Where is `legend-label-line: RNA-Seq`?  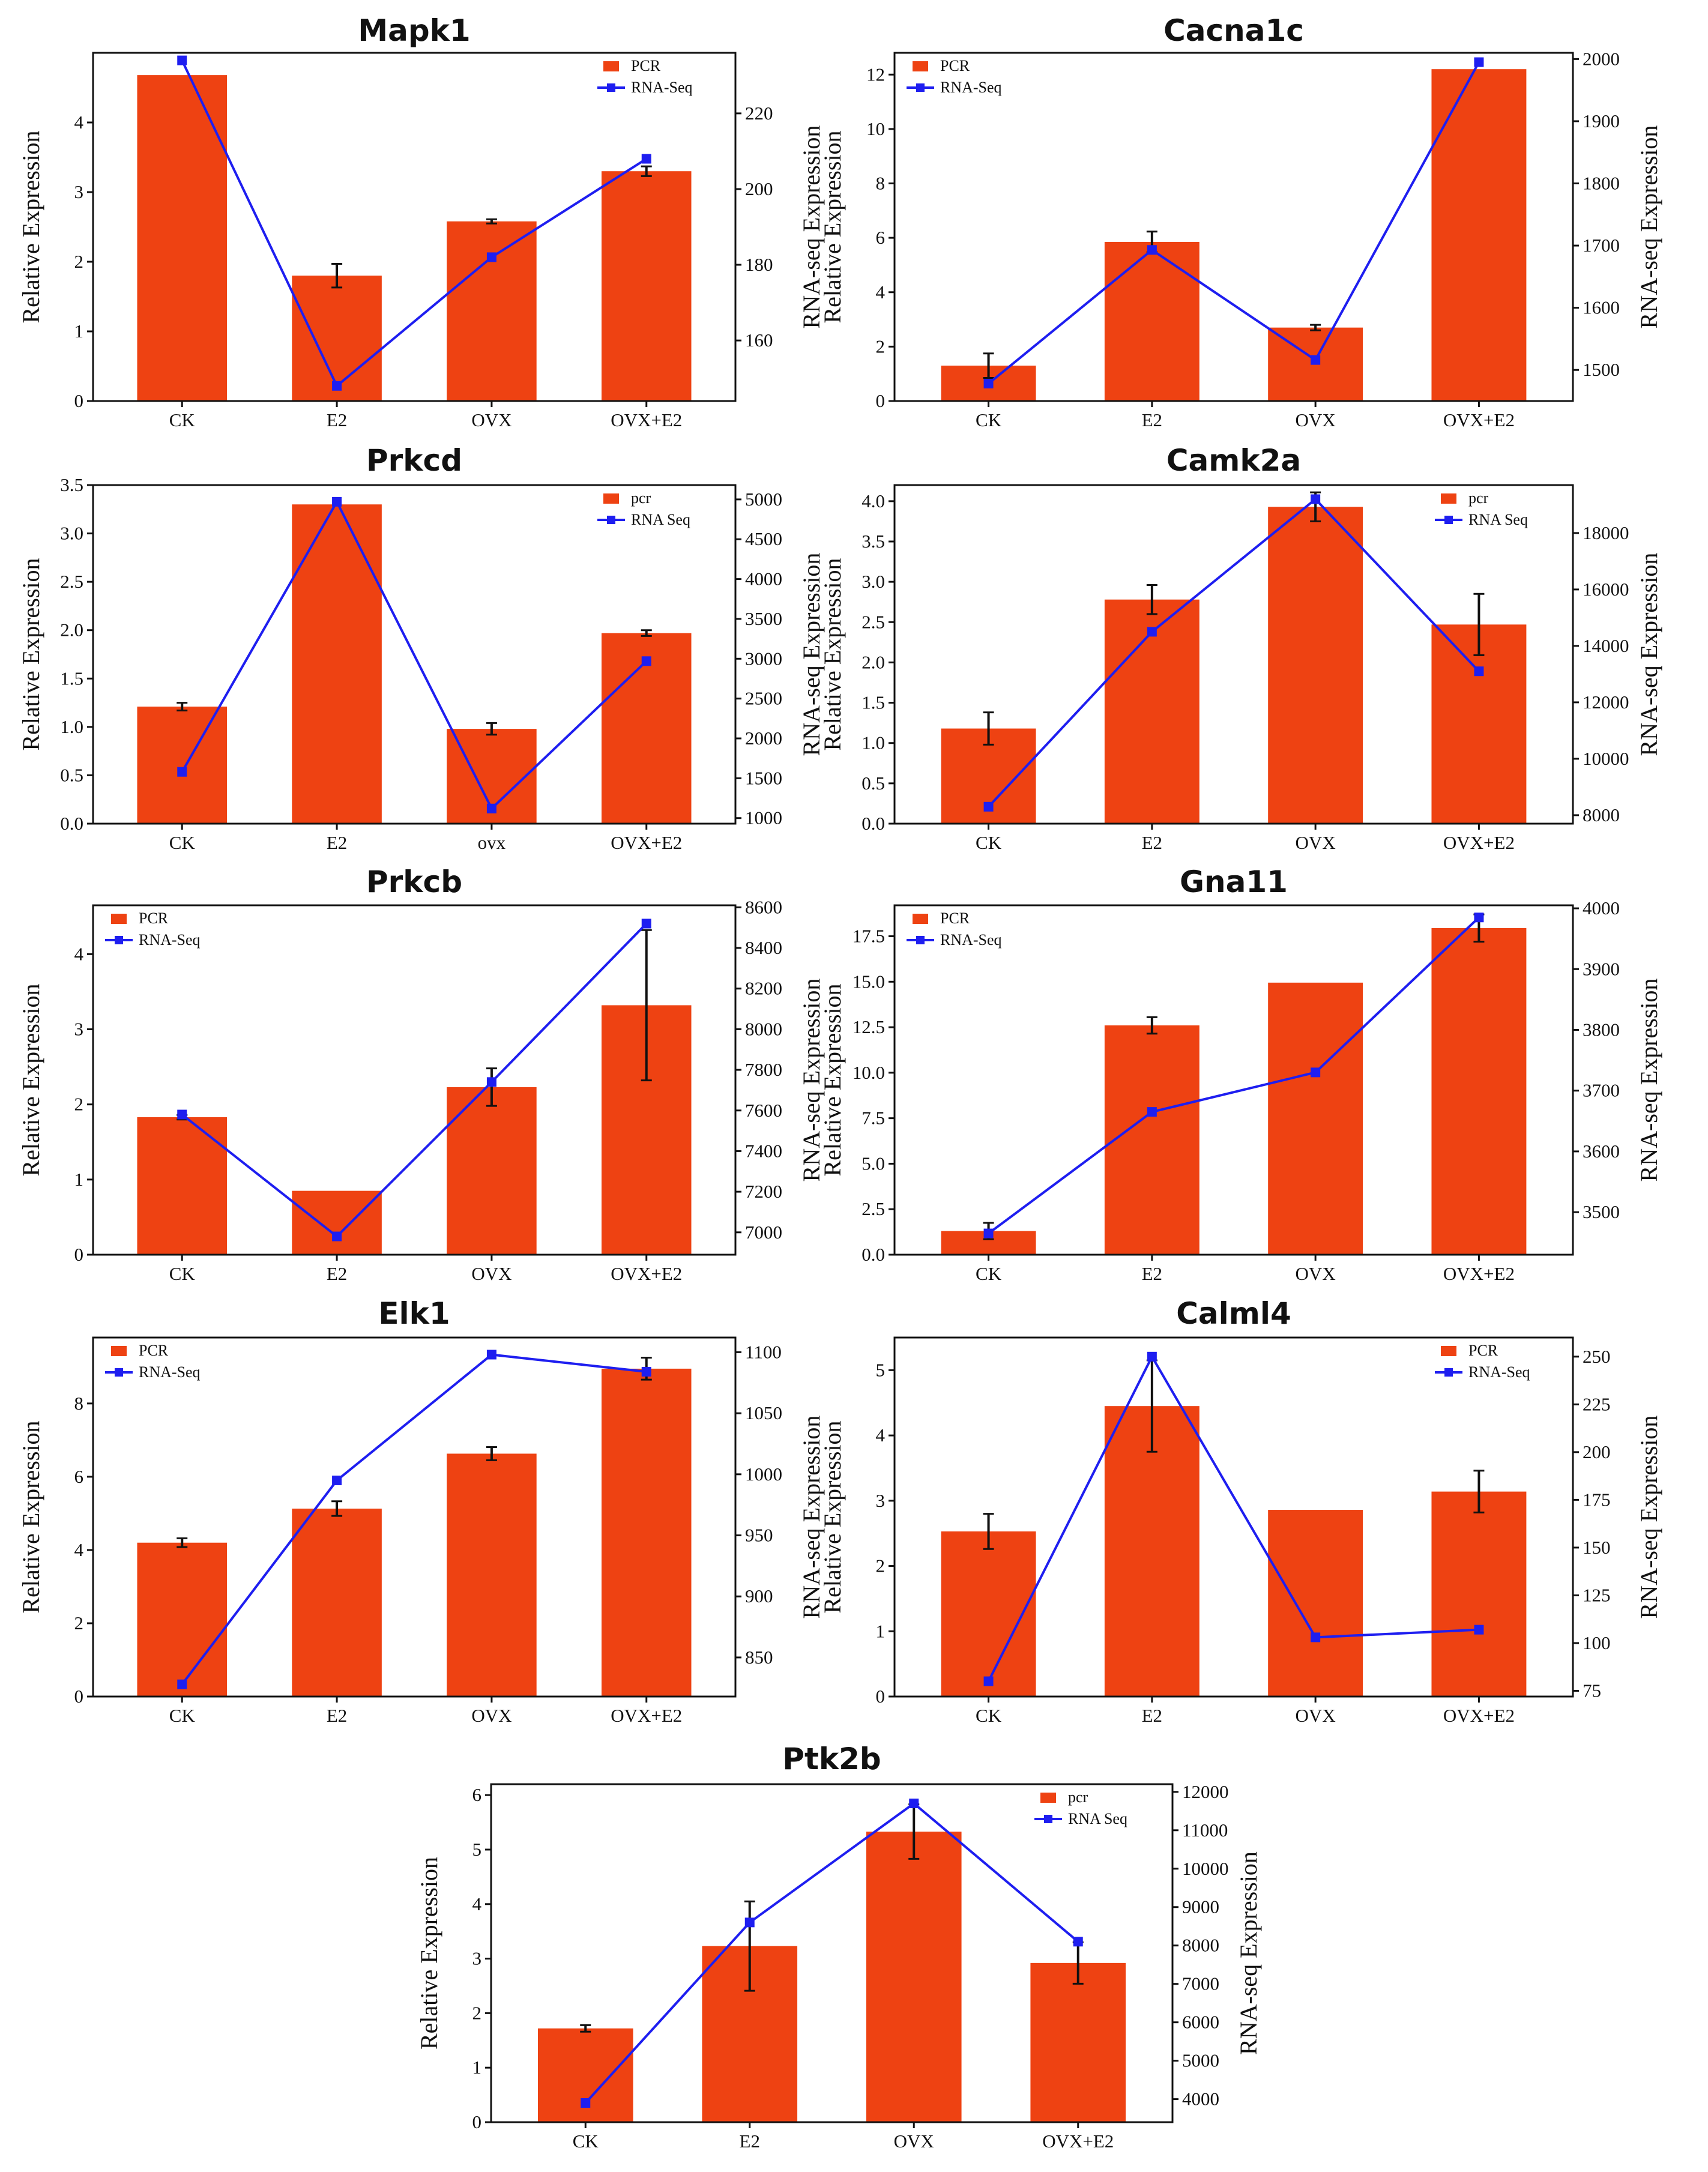 legend-label-line: RNA-Seq is located at coordinates (170, 940).